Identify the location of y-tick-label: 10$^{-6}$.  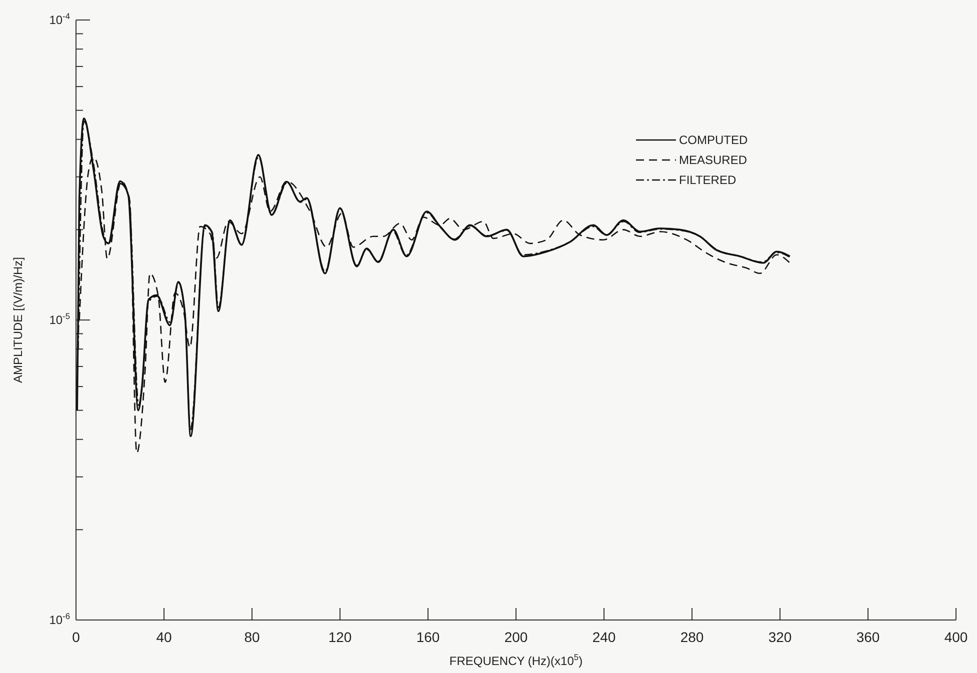
(59, 619).